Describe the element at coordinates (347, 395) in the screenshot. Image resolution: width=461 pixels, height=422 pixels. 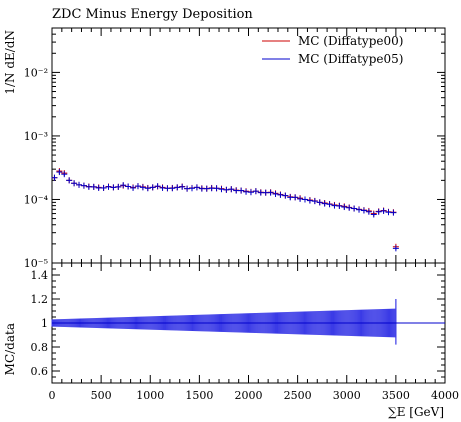
I see `x-tick-label: 3000` at that location.